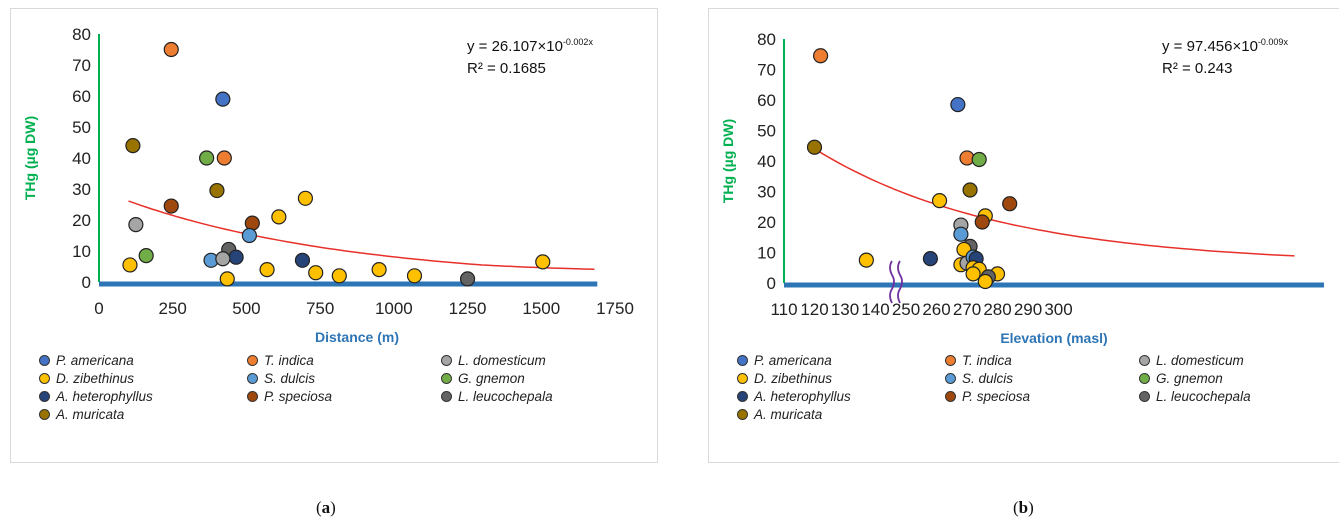 This screenshot has height=527, width=1339. I want to click on x-tick-label: 130, so click(845, 309).